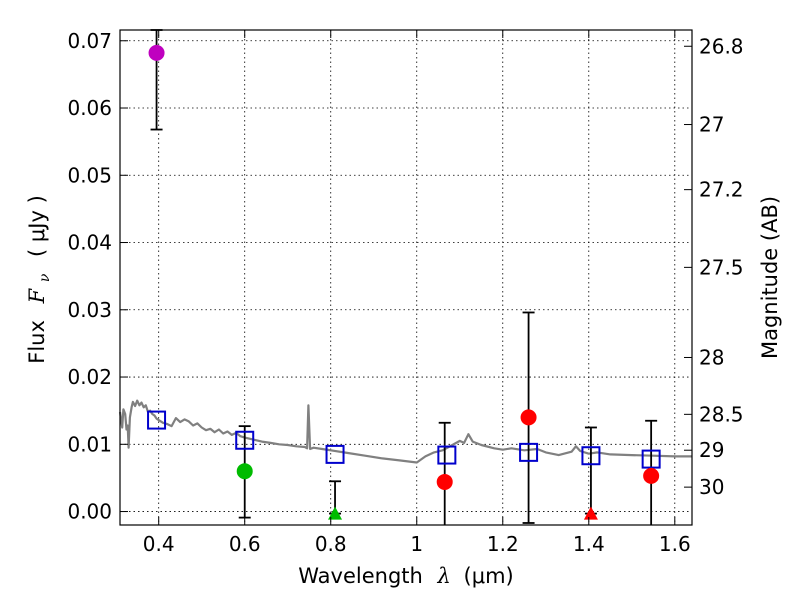 The height and width of the screenshot is (600, 800). I want to click on x-tick-label: 0.4, so click(159, 544).